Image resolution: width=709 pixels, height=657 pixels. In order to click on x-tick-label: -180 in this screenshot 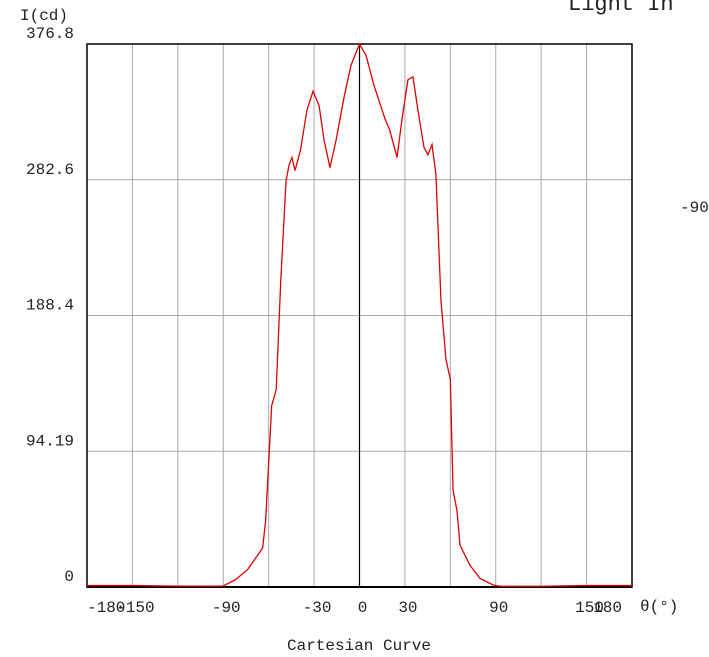, I will do `click(106, 608)`.